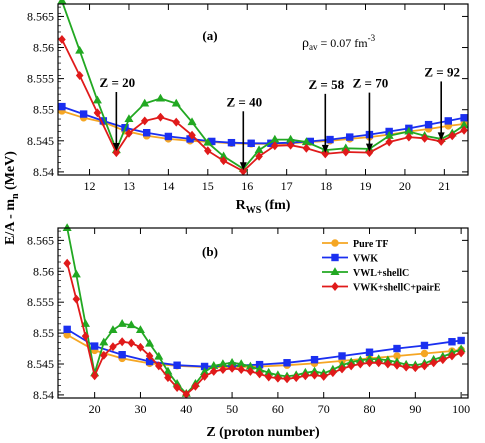 The width and height of the screenshot is (485, 443). What do you see at coordinates (442, 102) in the screenshot?
I see `annotation-z-92: Z = 92` at bounding box center [442, 102].